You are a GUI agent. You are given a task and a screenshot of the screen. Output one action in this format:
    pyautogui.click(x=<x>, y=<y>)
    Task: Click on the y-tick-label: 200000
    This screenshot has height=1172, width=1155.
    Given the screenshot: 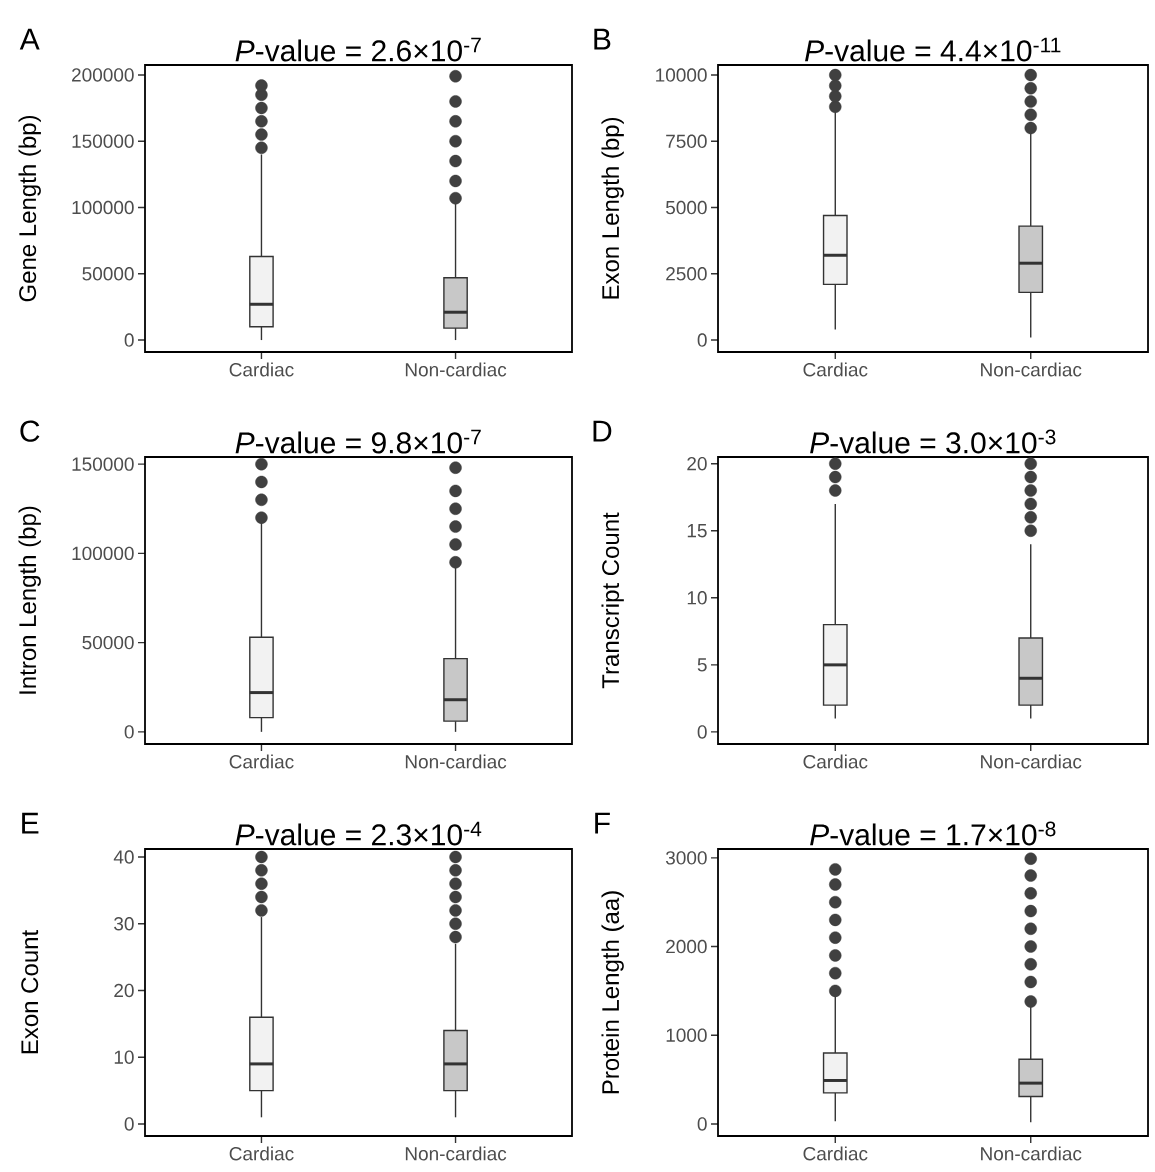 What is the action you would take?
    pyautogui.click(x=103, y=75)
    